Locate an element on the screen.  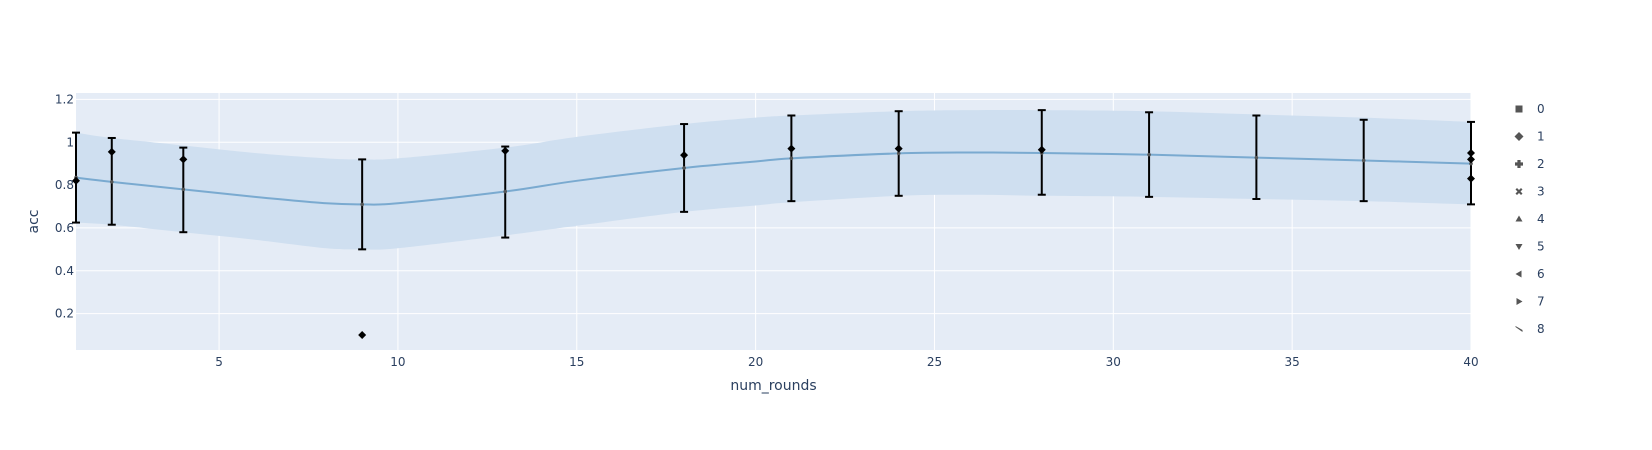
y-tick-label: 0.8 is located at coordinates (64, 185).